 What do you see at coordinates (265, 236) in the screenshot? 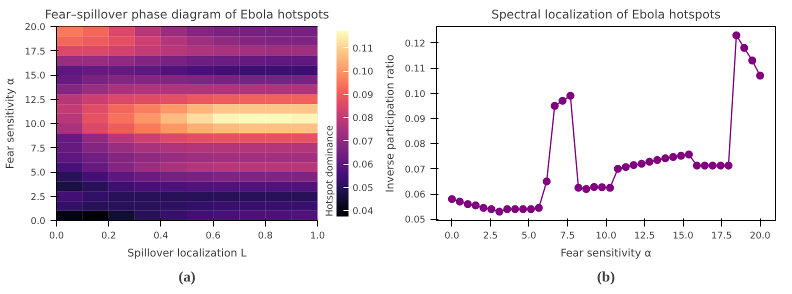
I see `x-tick-label: 0.8` at bounding box center [265, 236].